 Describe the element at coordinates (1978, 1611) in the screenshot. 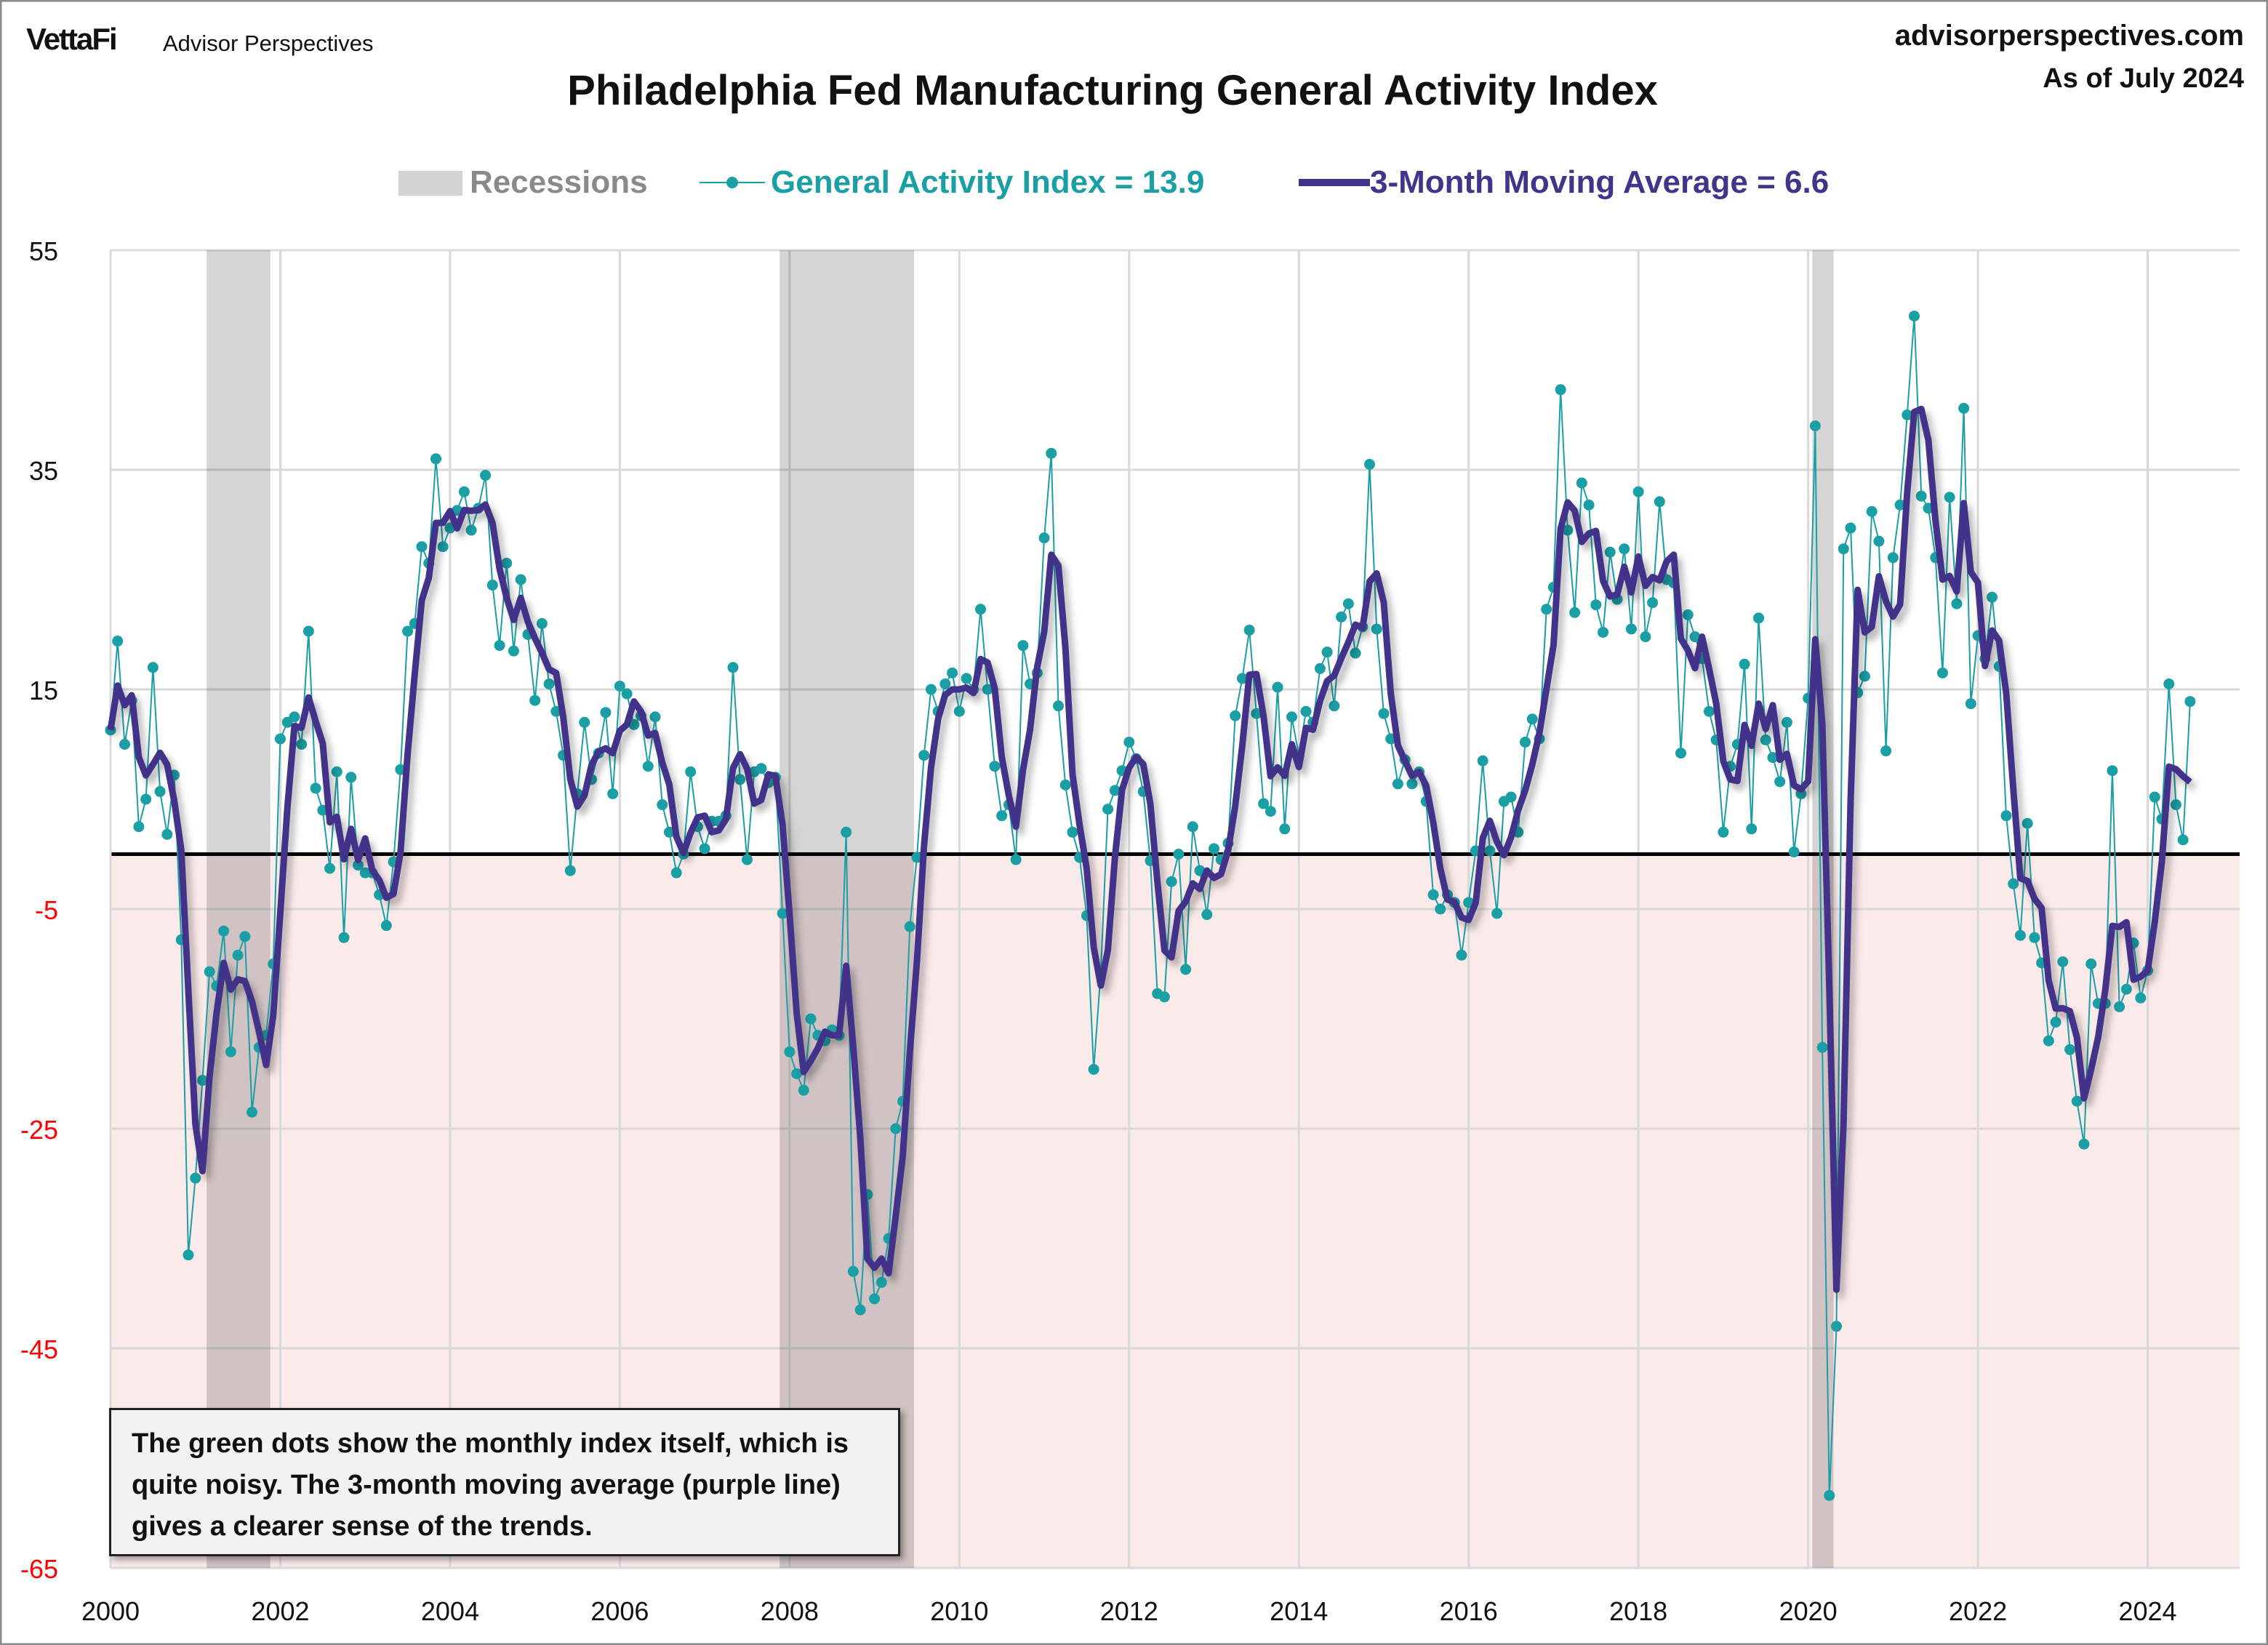

I see `x-tick-label: 2022` at that location.